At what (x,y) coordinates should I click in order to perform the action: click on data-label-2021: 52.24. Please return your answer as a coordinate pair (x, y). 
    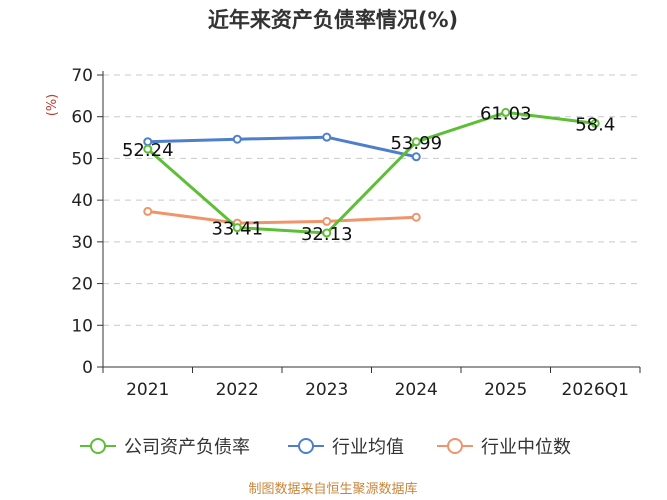
    Looking at the image, I should click on (148, 150).